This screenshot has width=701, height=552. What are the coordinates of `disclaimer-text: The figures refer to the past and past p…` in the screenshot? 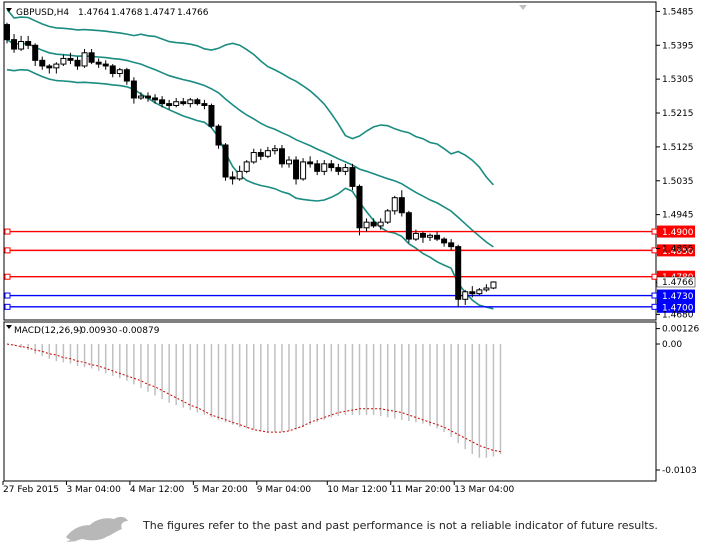 It's located at (400, 525).